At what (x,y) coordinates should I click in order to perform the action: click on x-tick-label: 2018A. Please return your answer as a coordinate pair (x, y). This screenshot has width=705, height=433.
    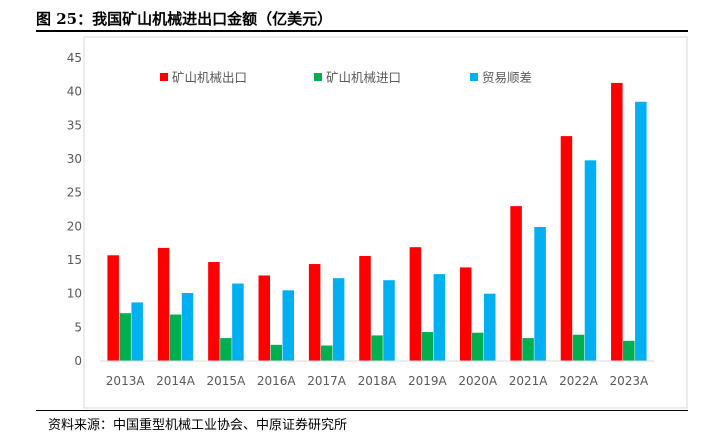
    Looking at the image, I should click on (378, 381).